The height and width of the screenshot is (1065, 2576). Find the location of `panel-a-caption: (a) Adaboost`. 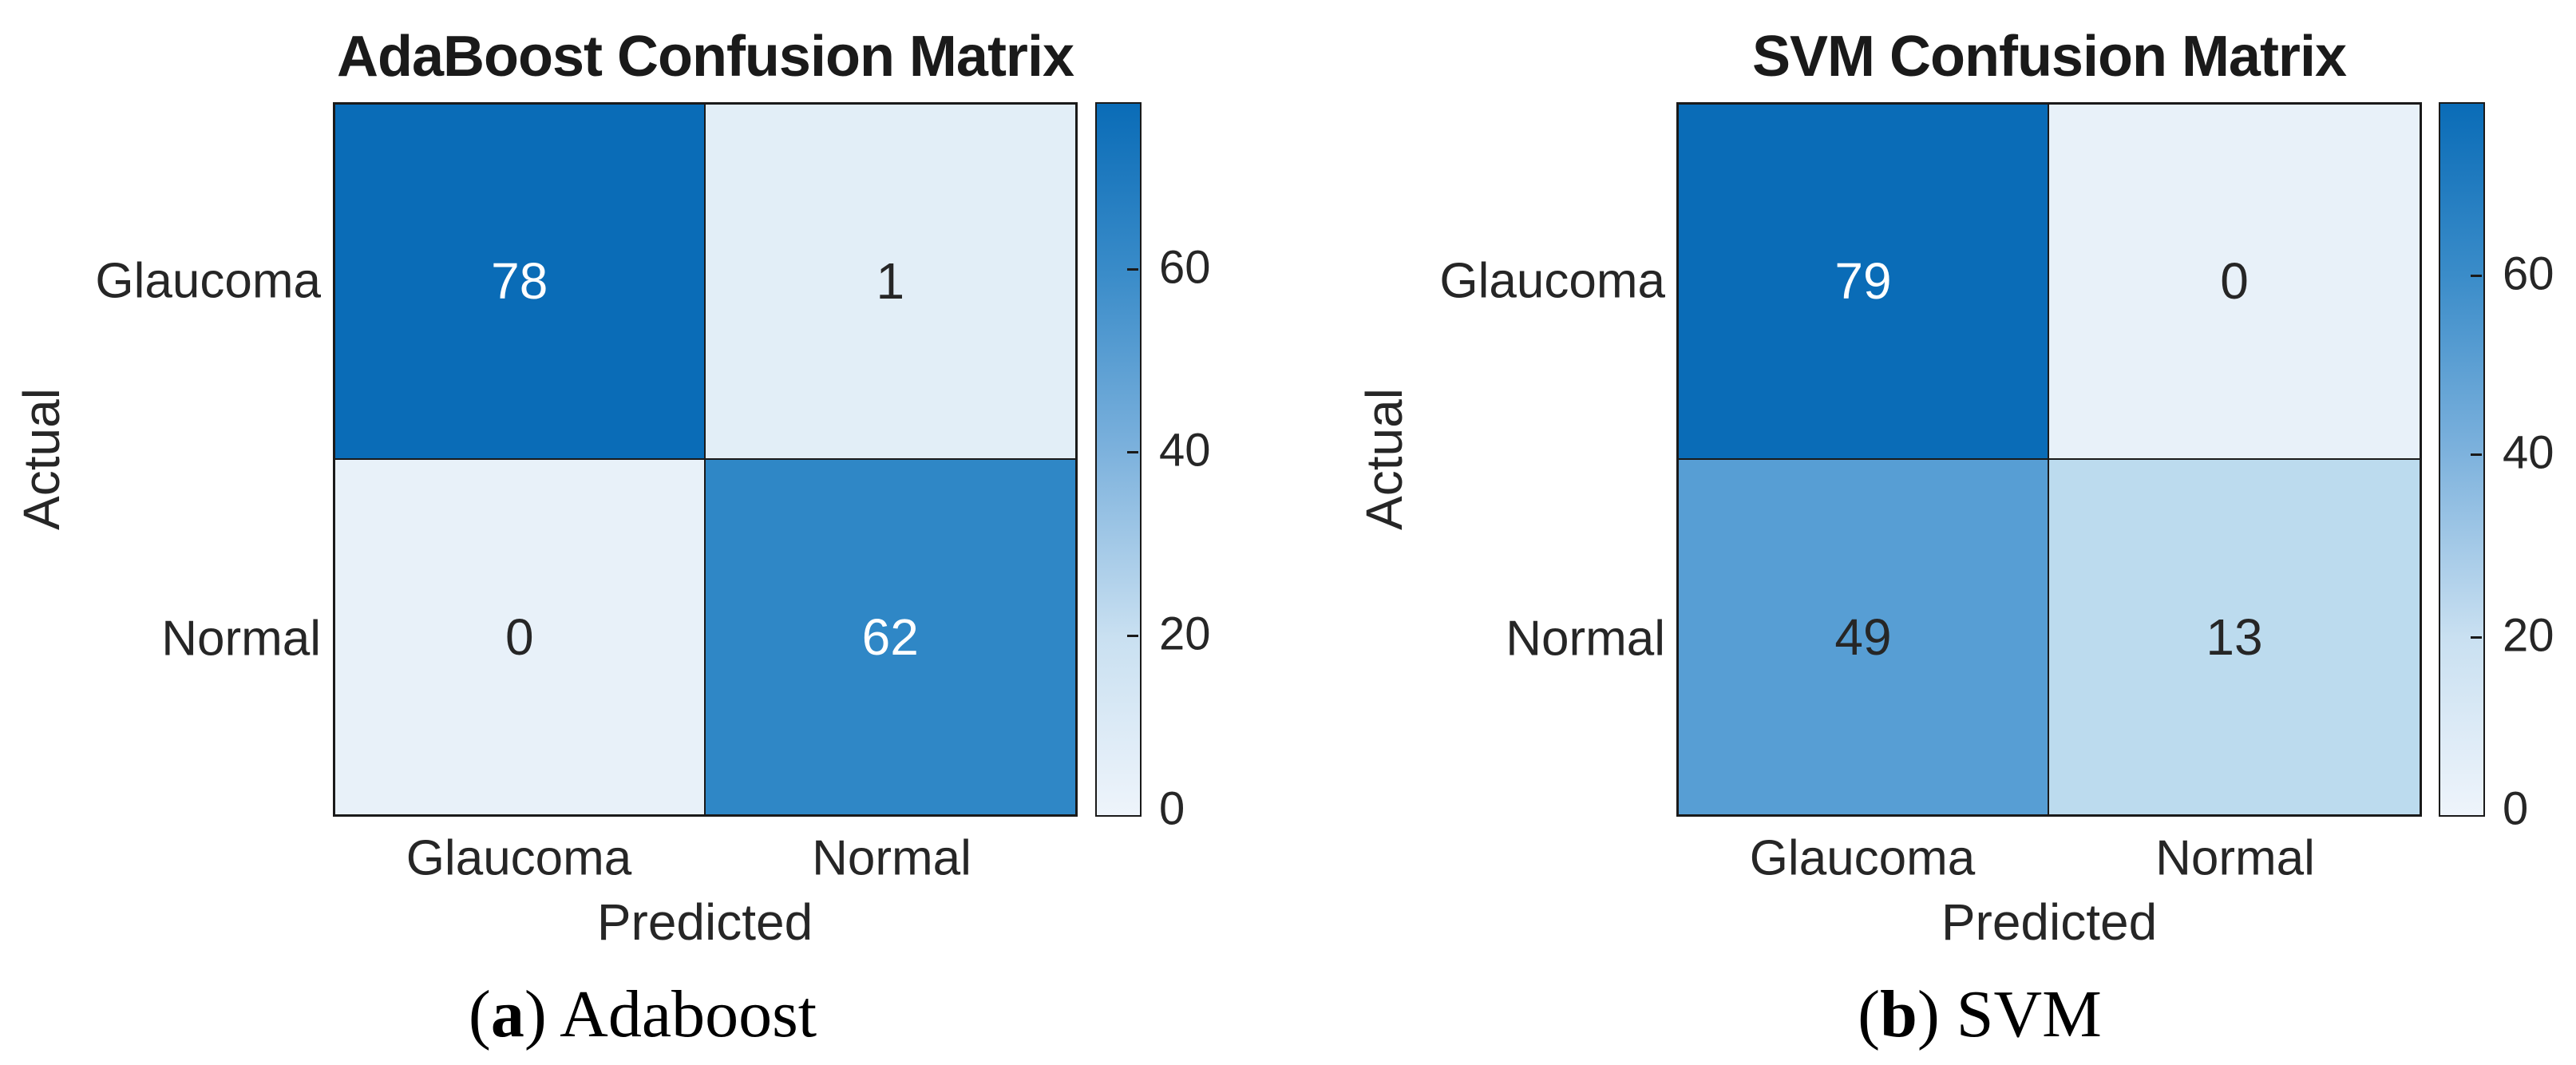

panel-a-caption: (a) Adaboost is located at coordinates (643, 1014).